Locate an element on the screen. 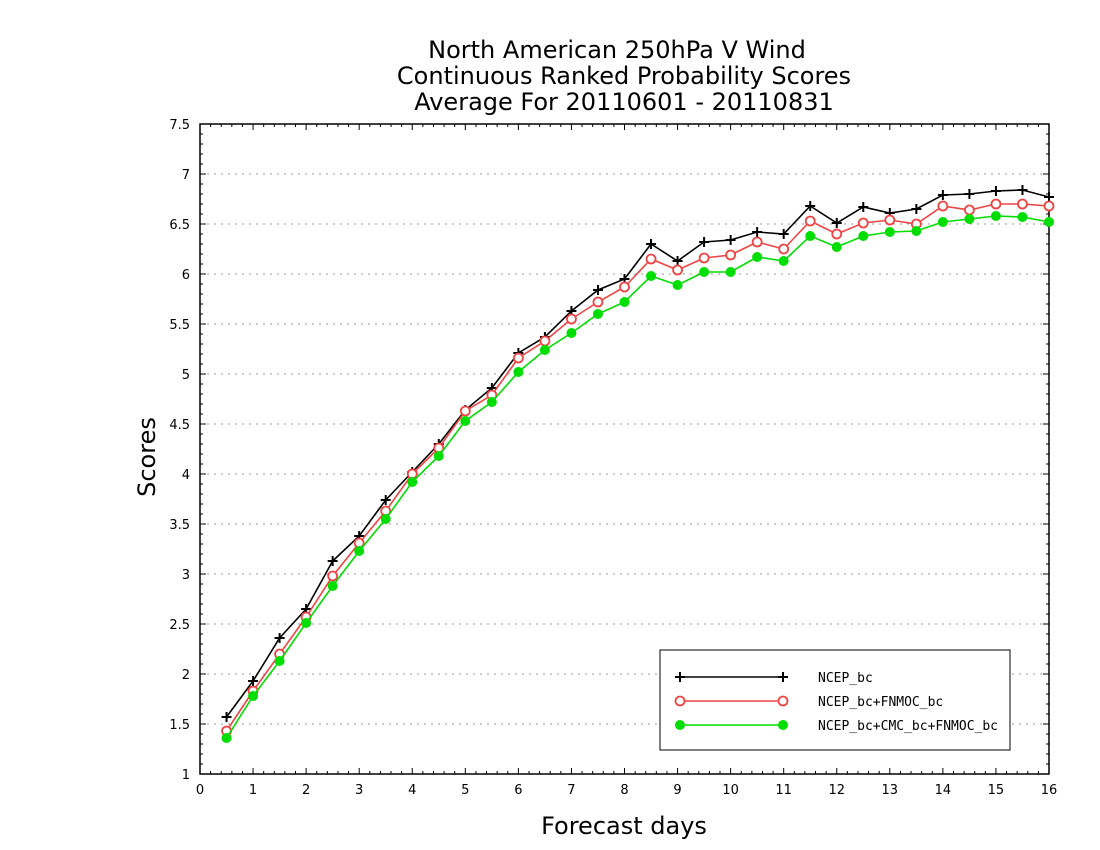 This screenshot has height=850, width=1100. y-tick-label-9: 5.5 is located at coordinates (179, 325).